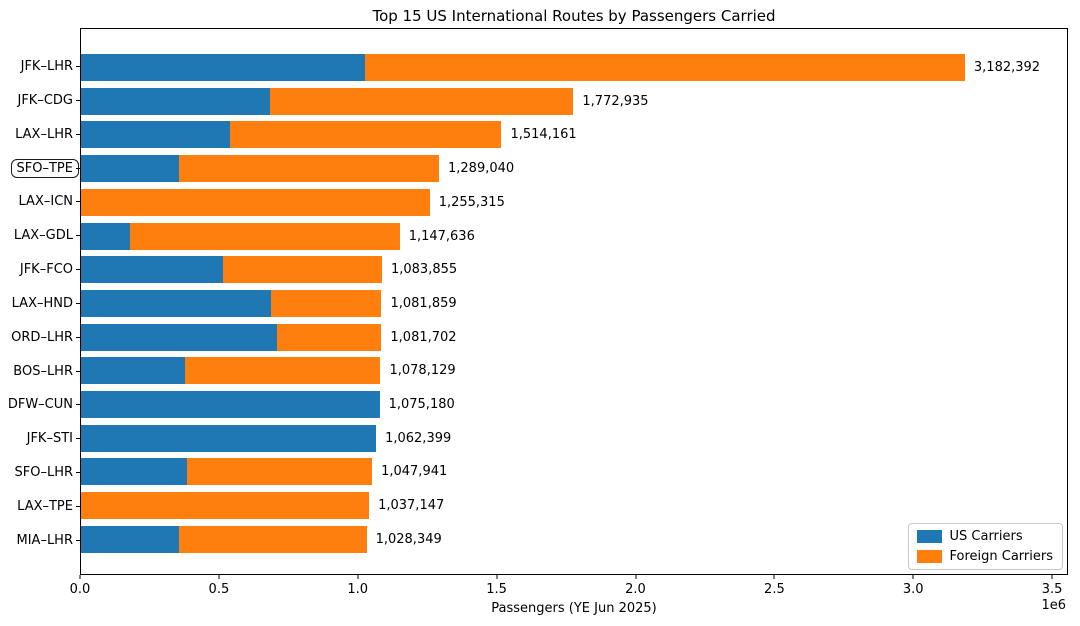 This screenshot has width=1080, height=626. I want to click on bar-row: 1,772,935, so click(574, 101).